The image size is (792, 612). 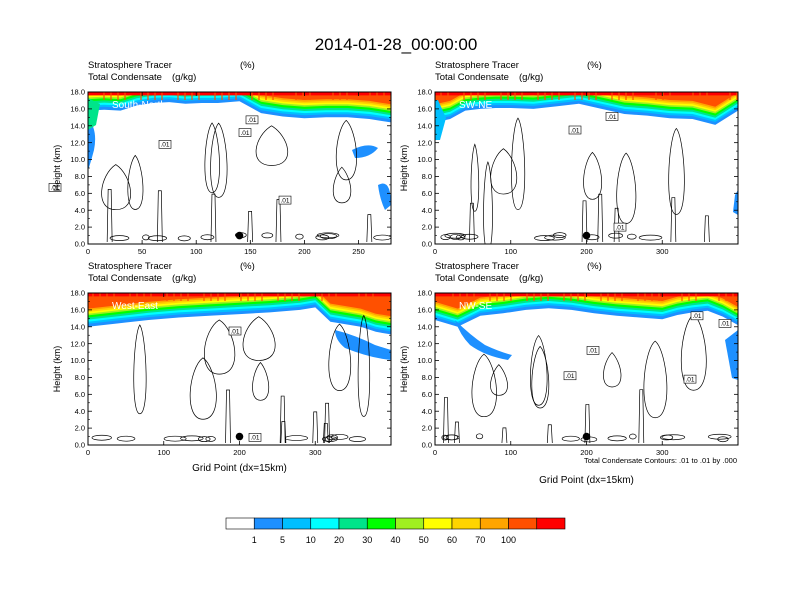 I want to click on panel-label: NW-SE, so click(x=475, y=306).